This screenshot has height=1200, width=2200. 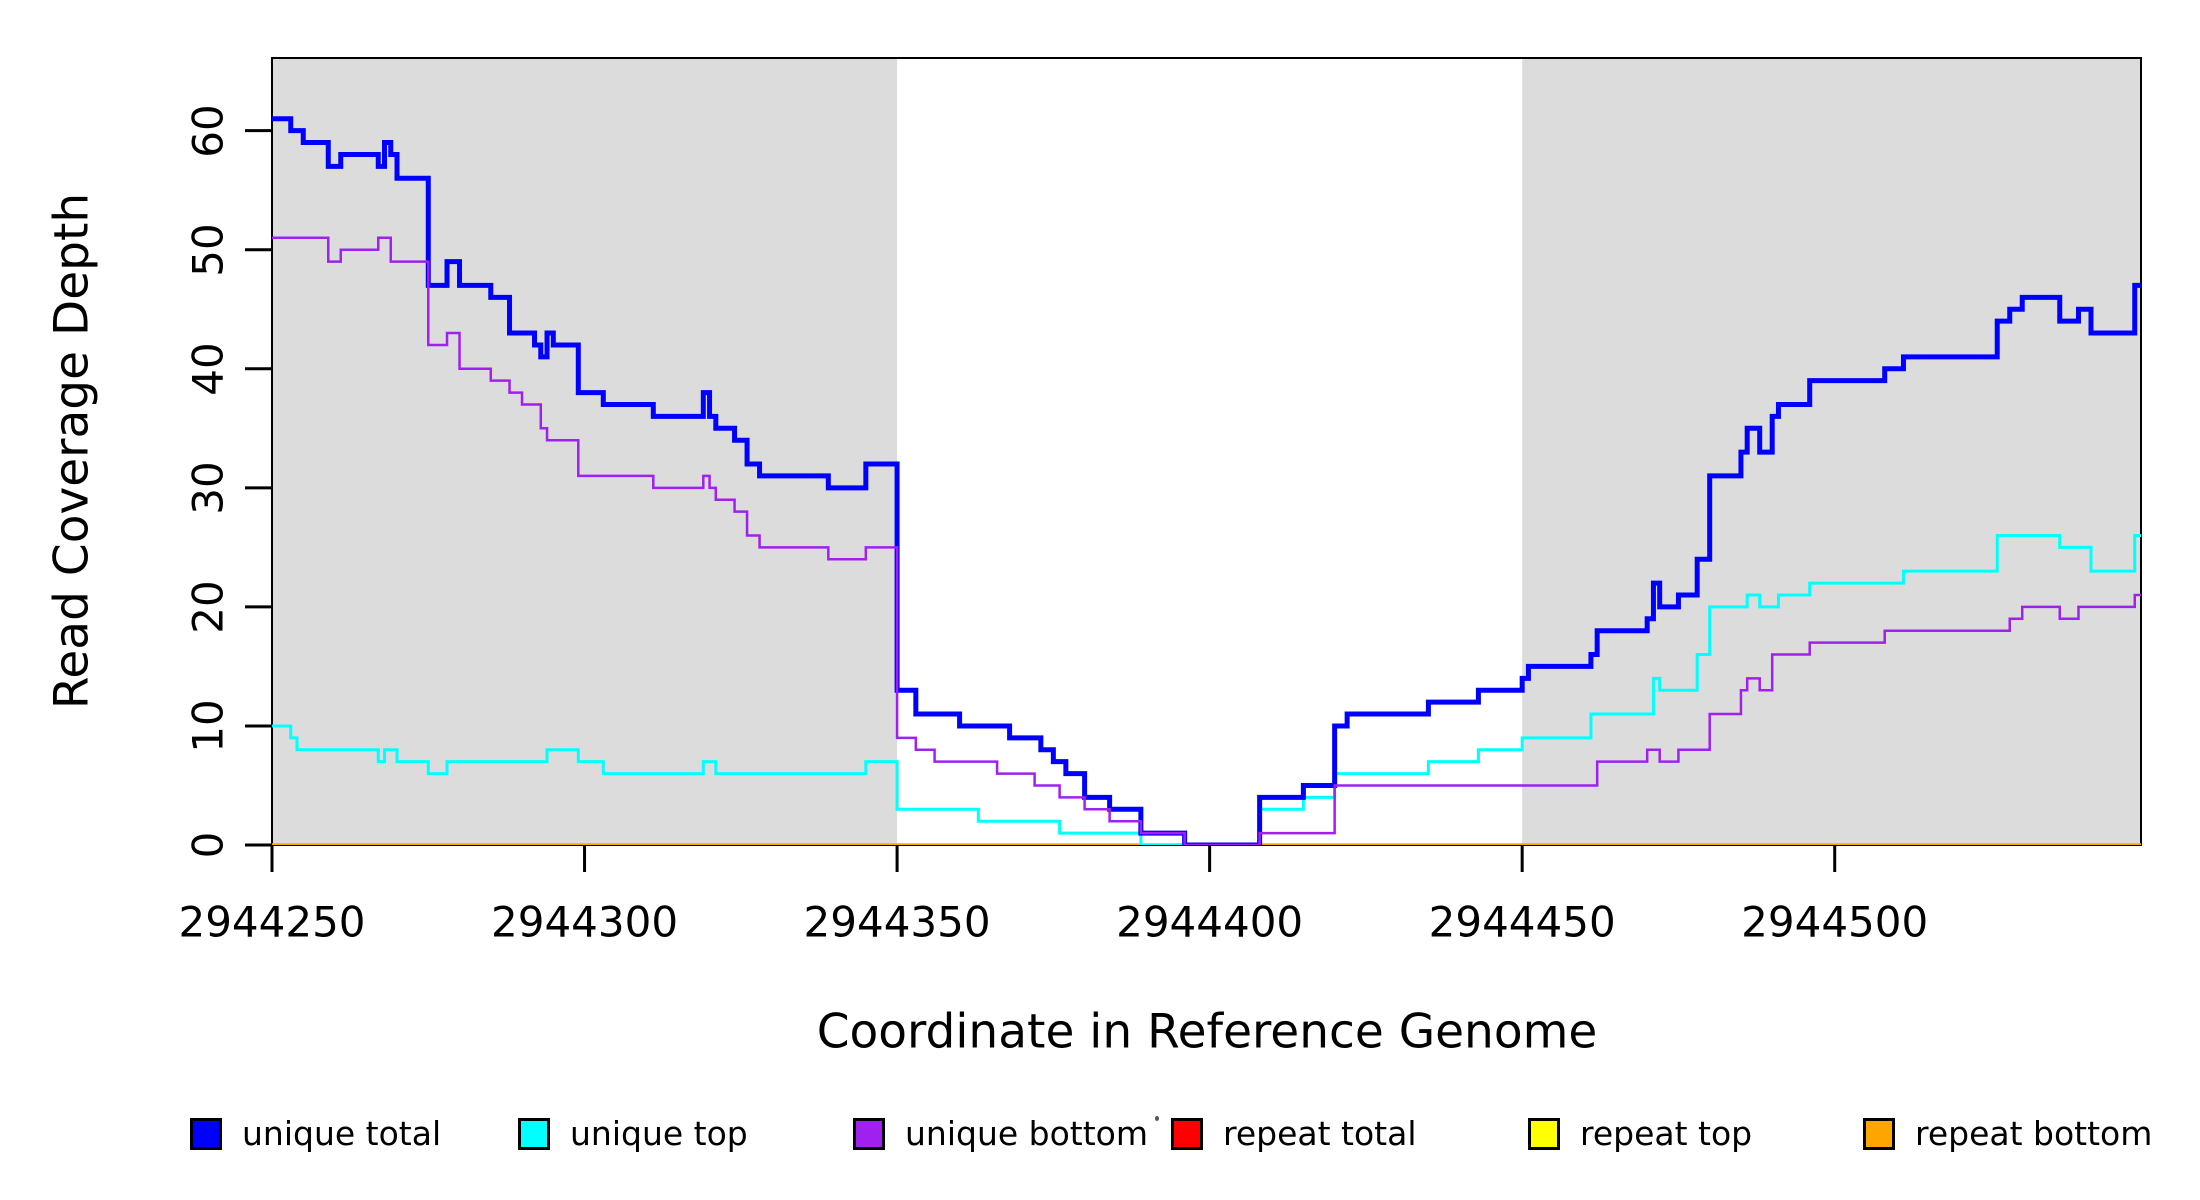 I want to click on legend-label: unique total, so click(x=342, y=1133).